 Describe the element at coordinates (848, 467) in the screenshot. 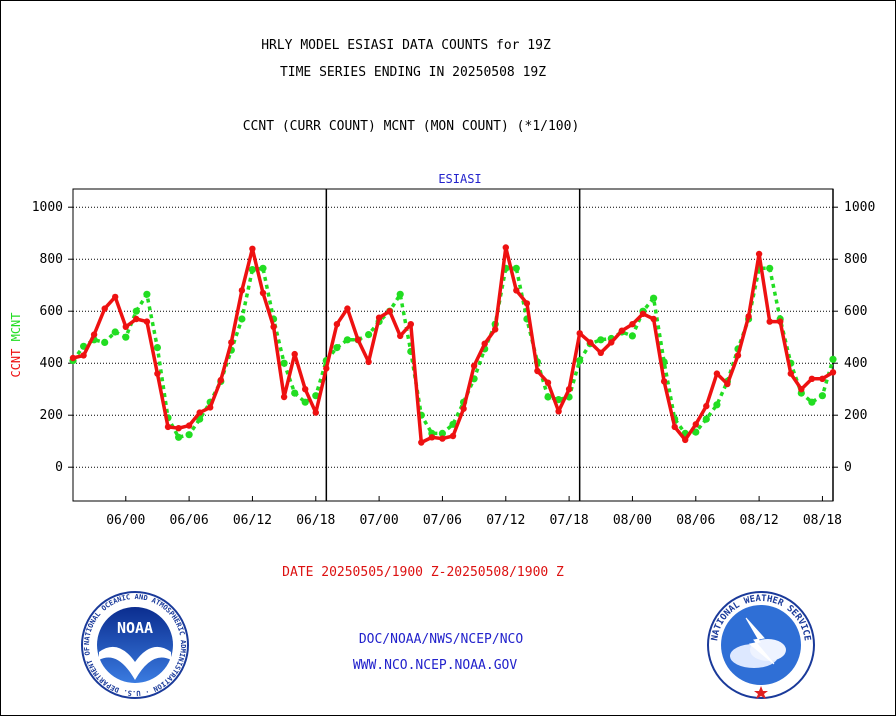

I see `ytick-label-right: 0` at that location.